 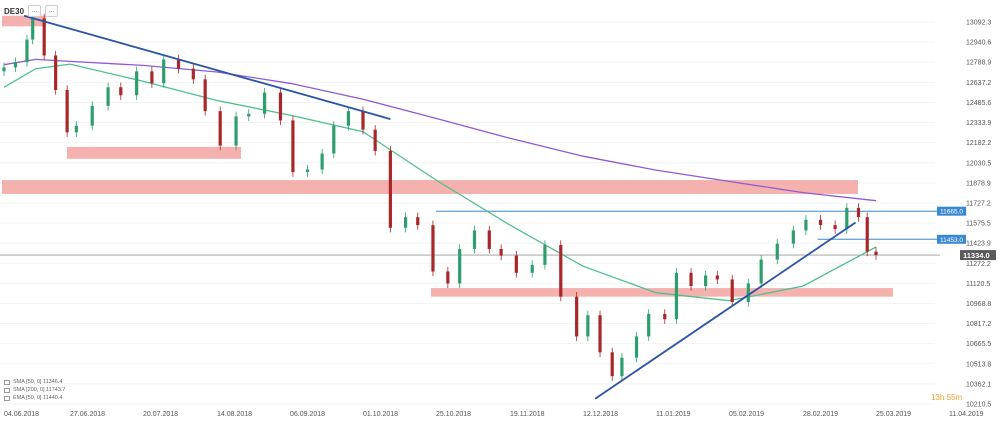 What do you see at coordinates (14, 11) in the screenshot?
I see `symbol-label: DE30` at bounding box center [14, 11].